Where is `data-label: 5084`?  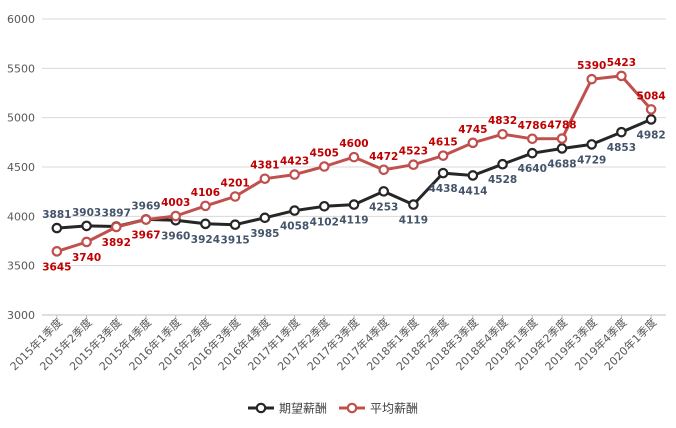
data-label: 5084 is located at coordinates (651, 96).